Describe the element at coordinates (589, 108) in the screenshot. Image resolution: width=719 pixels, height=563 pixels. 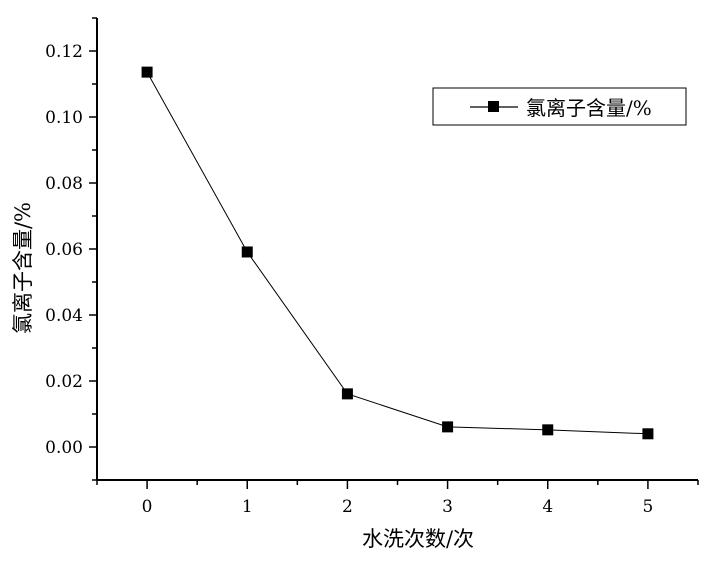
I see `legend-label: 氯离子含量/%` at that location.